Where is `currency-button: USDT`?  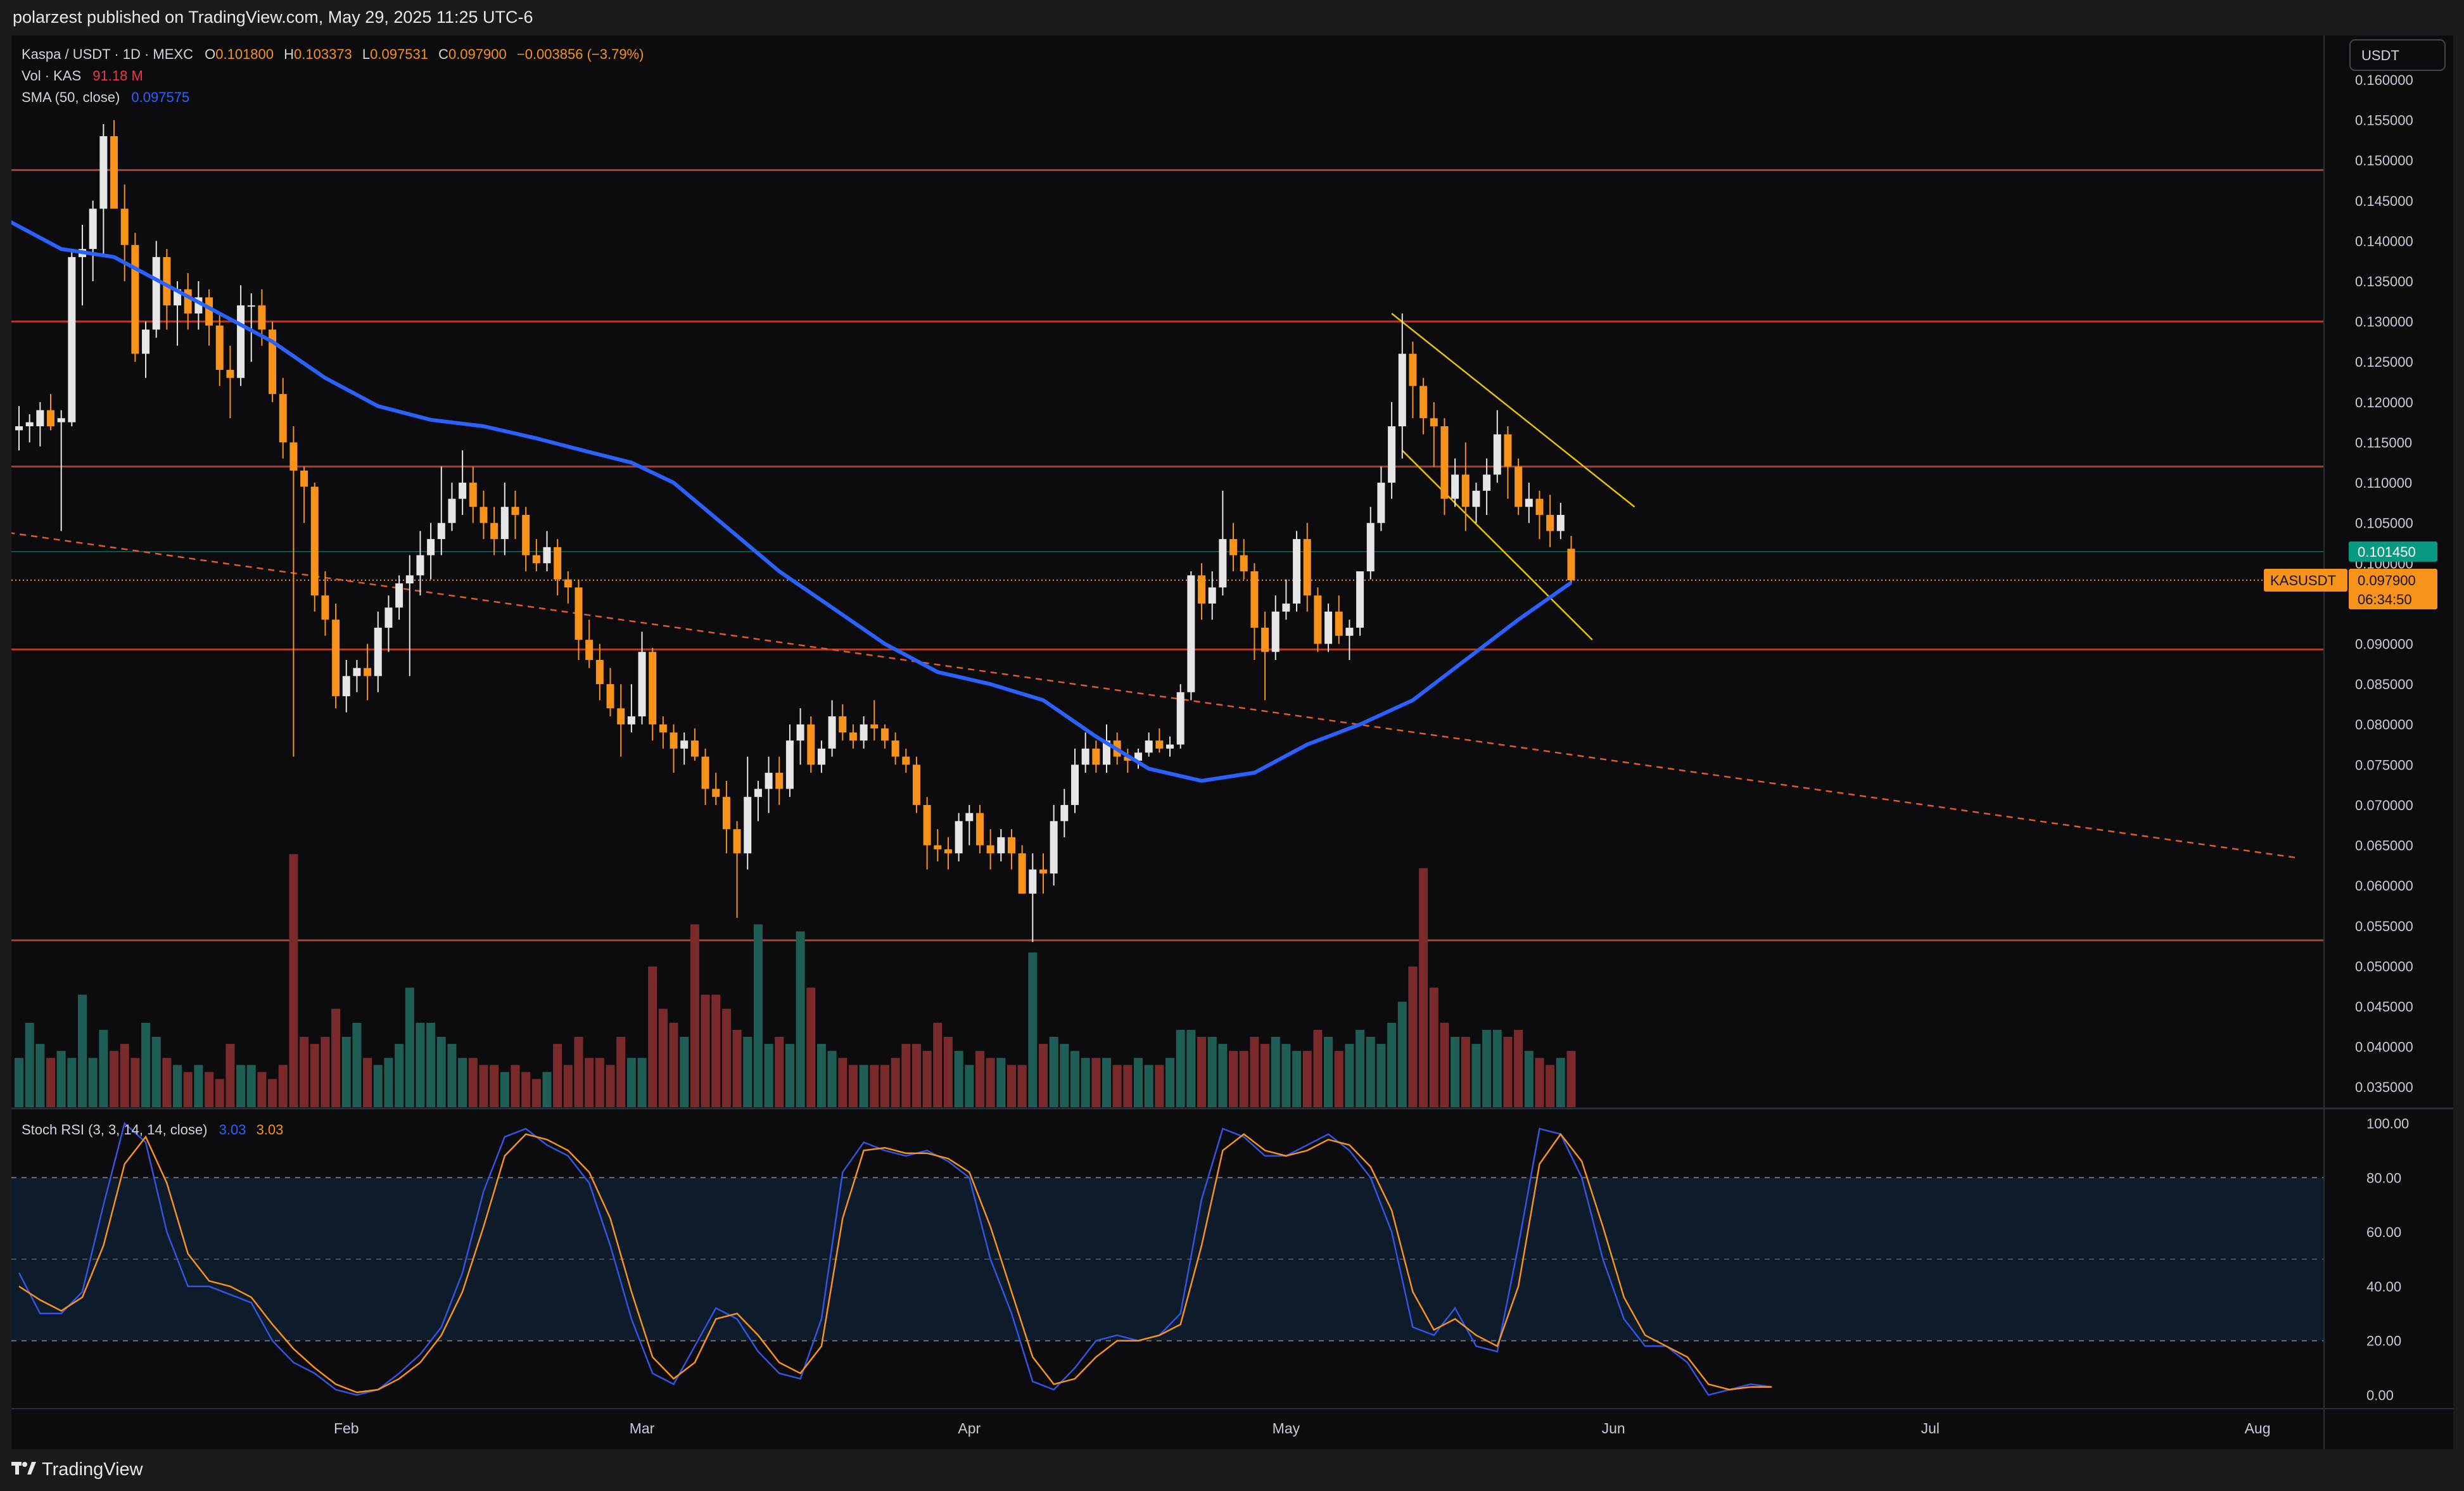 currency-button: USDT is located at coordinates (2397, 55).